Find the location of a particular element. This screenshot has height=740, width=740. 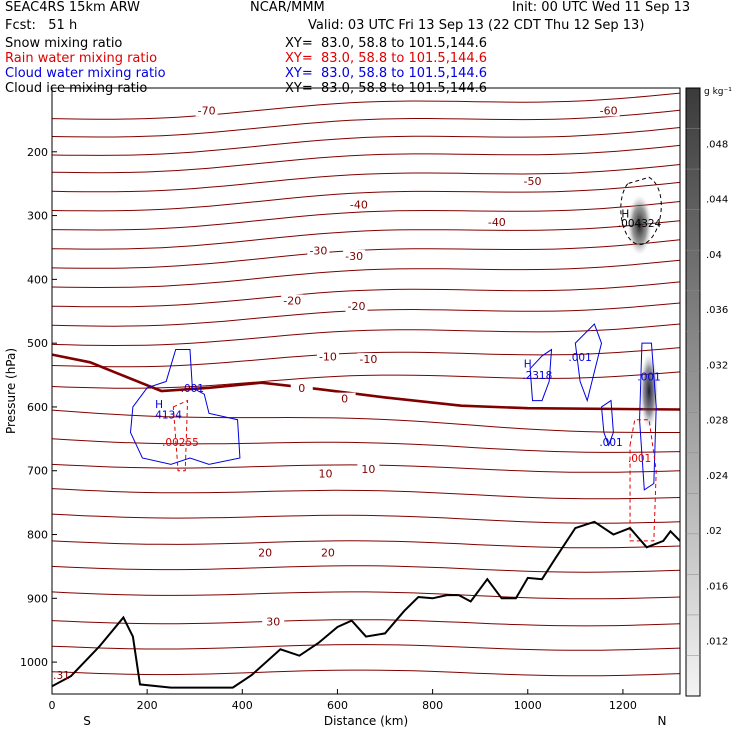

x-axis-title: Distance (km) is located at coordinates (366, 721).